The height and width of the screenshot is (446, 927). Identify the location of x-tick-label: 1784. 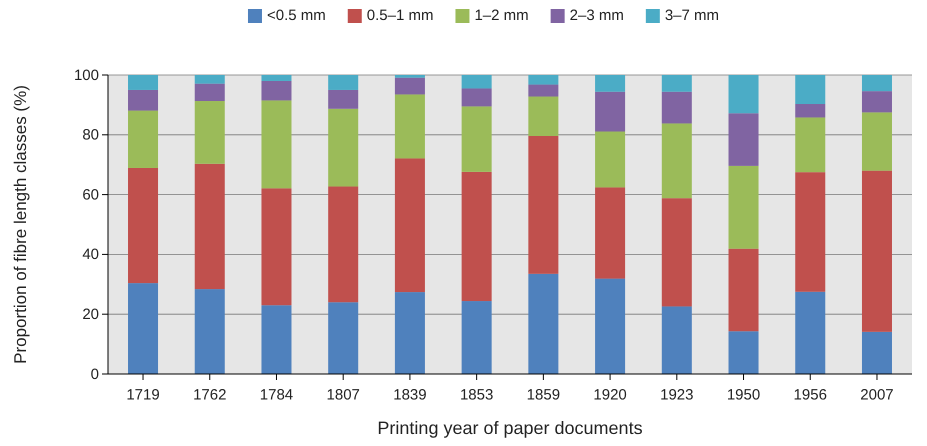
(277, 395).